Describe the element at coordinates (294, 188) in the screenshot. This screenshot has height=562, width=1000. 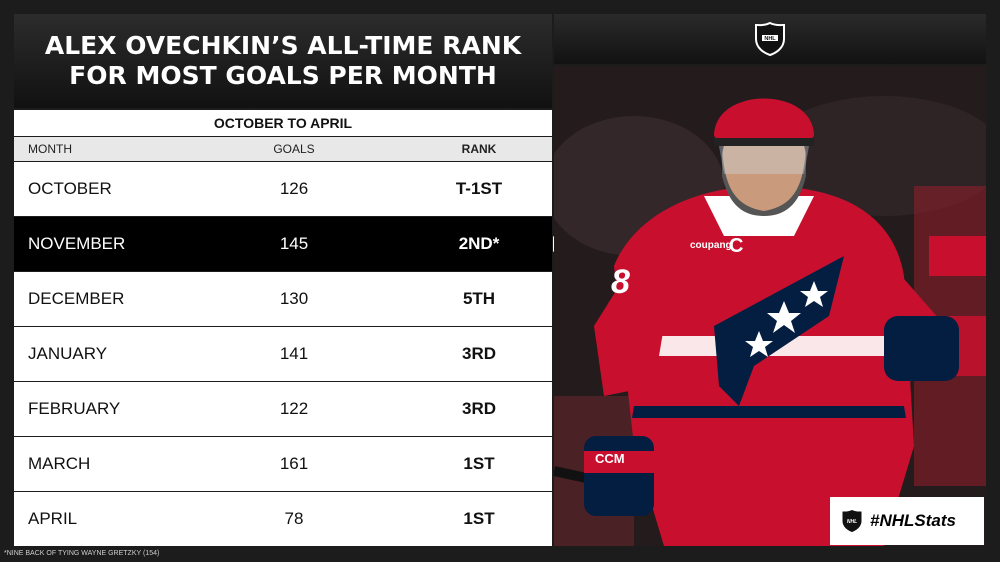
I see `goals-cell: 126` at that location.